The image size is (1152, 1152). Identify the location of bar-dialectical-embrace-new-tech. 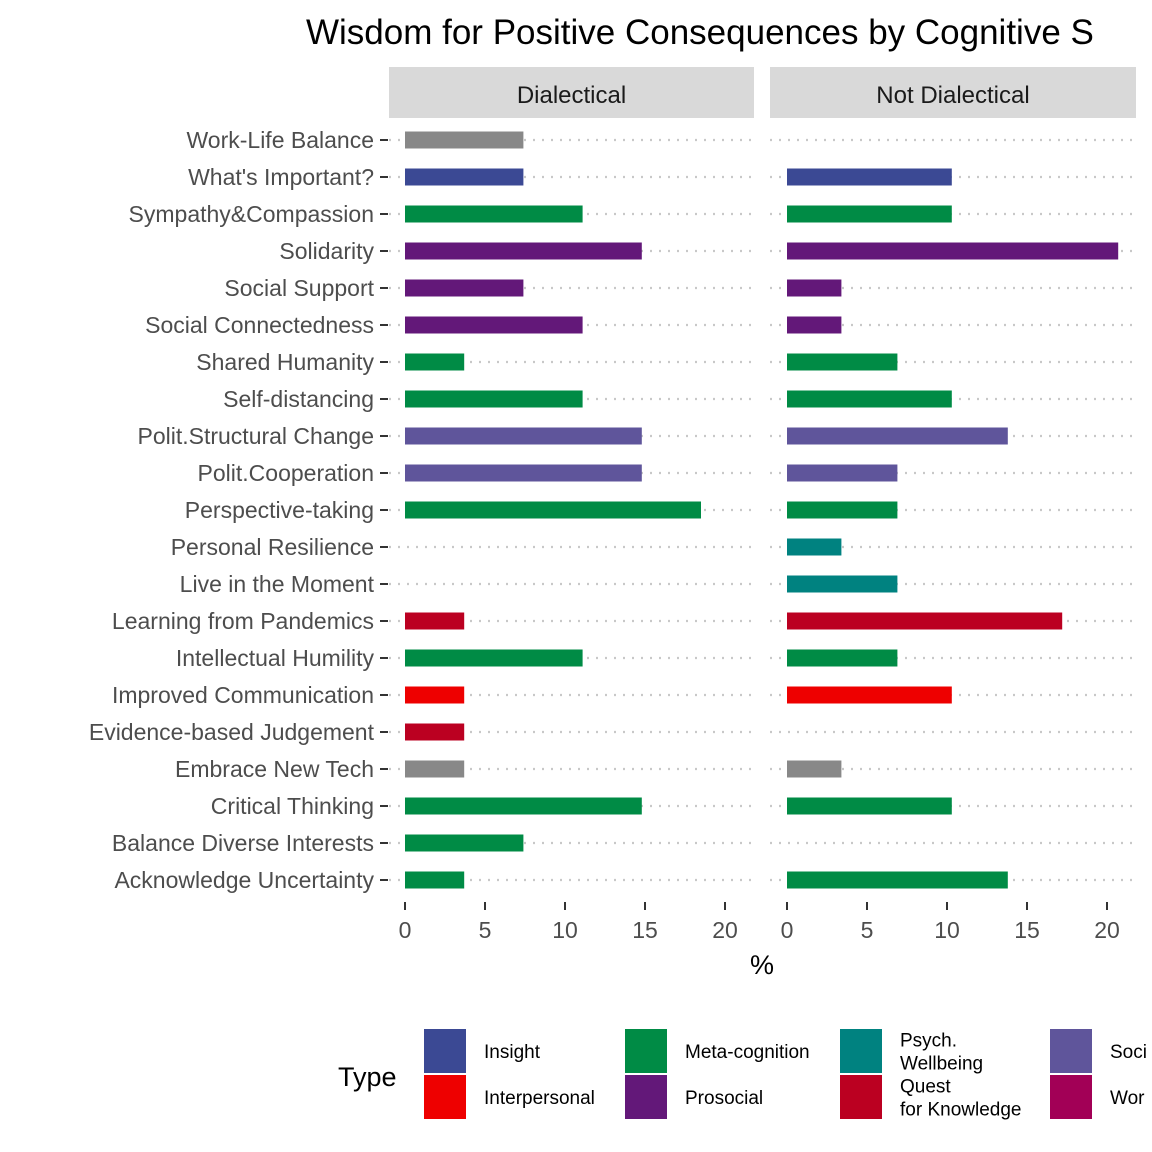
(435, 769).